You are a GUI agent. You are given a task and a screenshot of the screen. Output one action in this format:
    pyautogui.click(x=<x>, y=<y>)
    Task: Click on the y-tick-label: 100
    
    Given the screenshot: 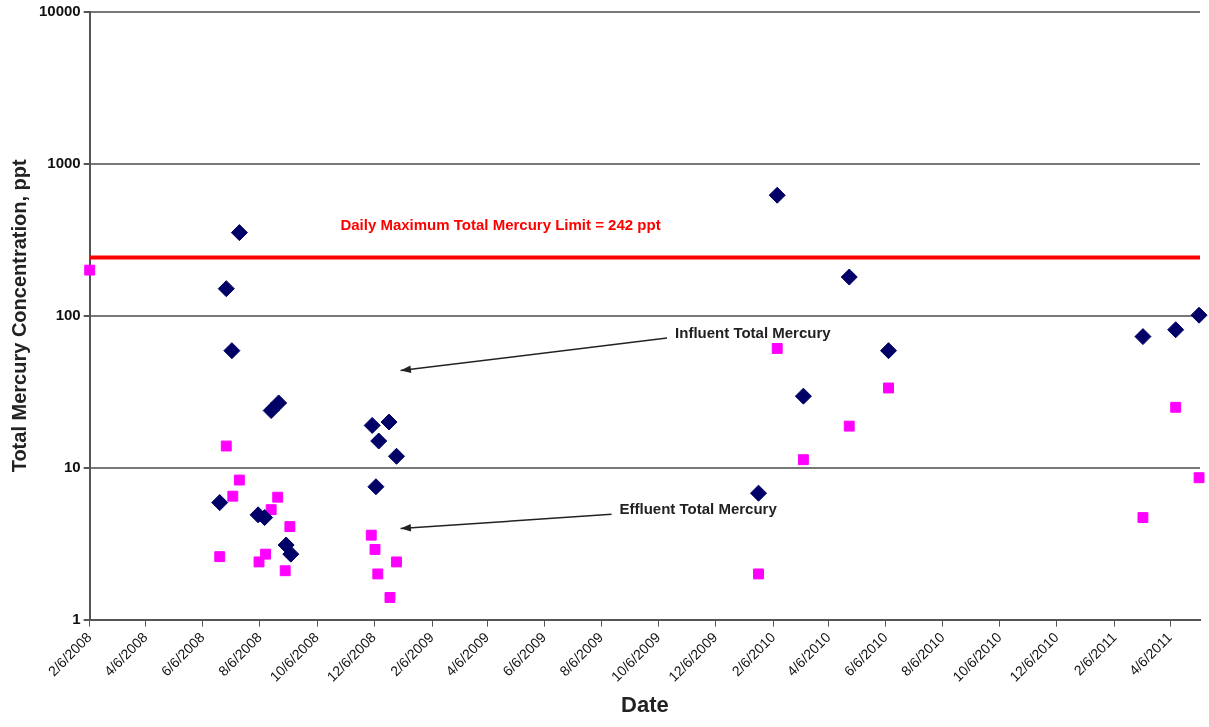 What is the action you would take?
    pyautogui.click(x=68, y=314)
    